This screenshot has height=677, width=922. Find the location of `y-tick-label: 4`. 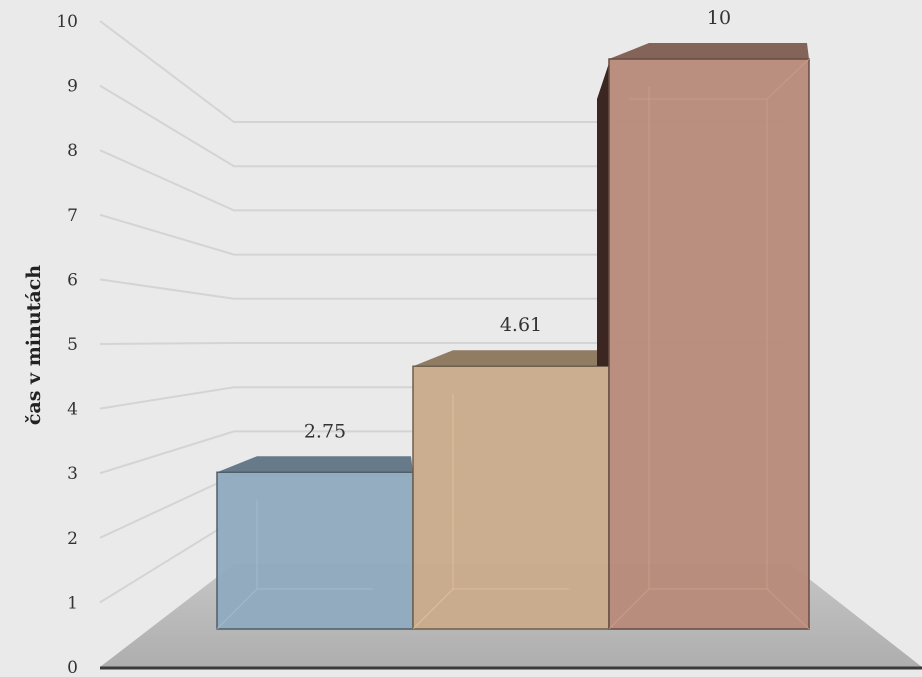

y-tick-label: 4 is located at coordinates (72, 410).